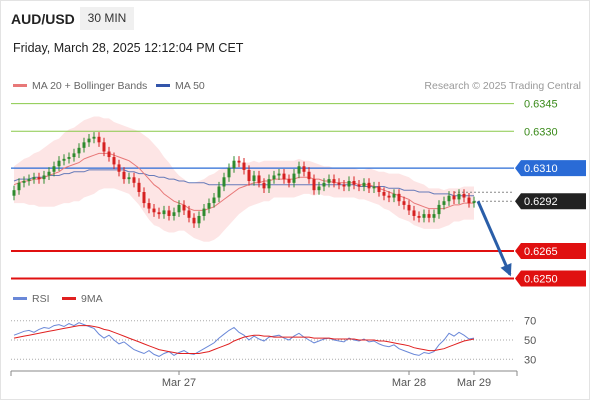  I want to click on forecast-arrow-head, so click(506, 269).